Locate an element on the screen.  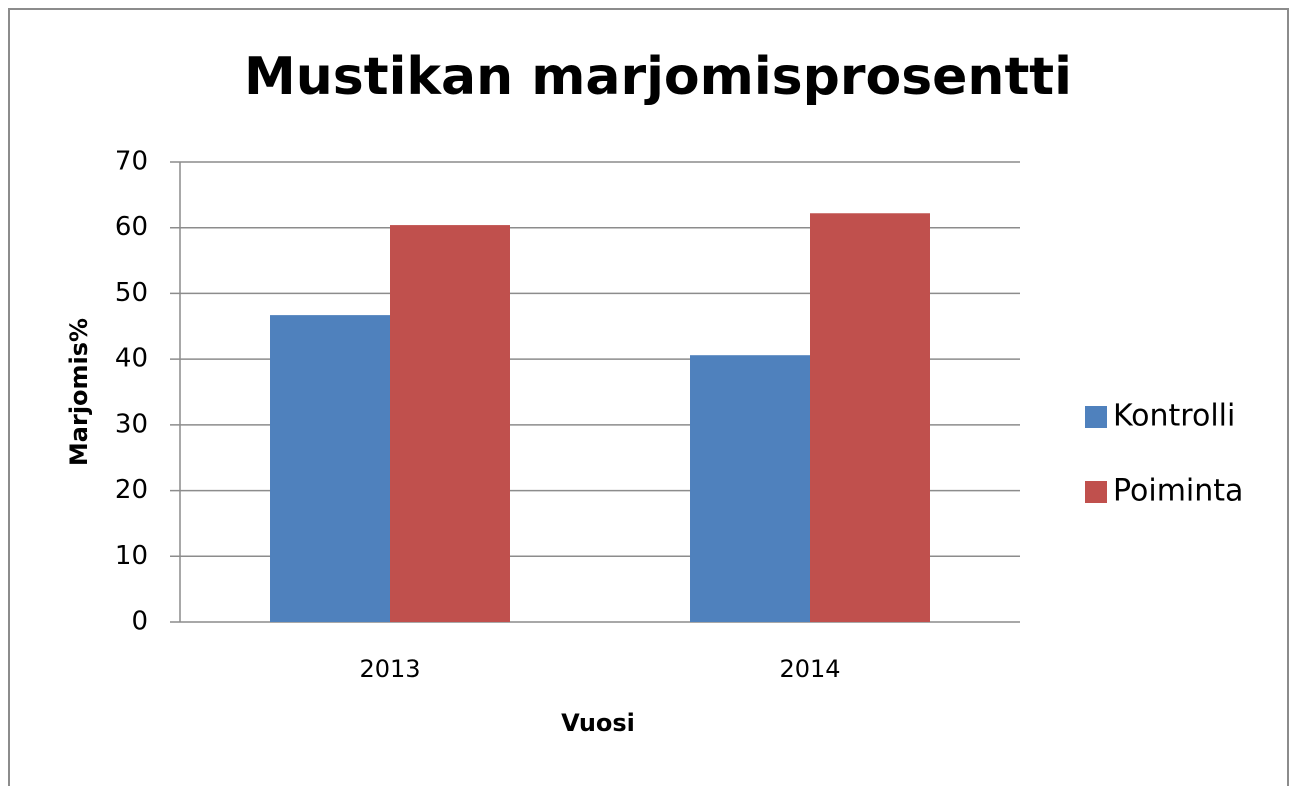
y-tick-label: 40 is located at coordinates (131, 359).